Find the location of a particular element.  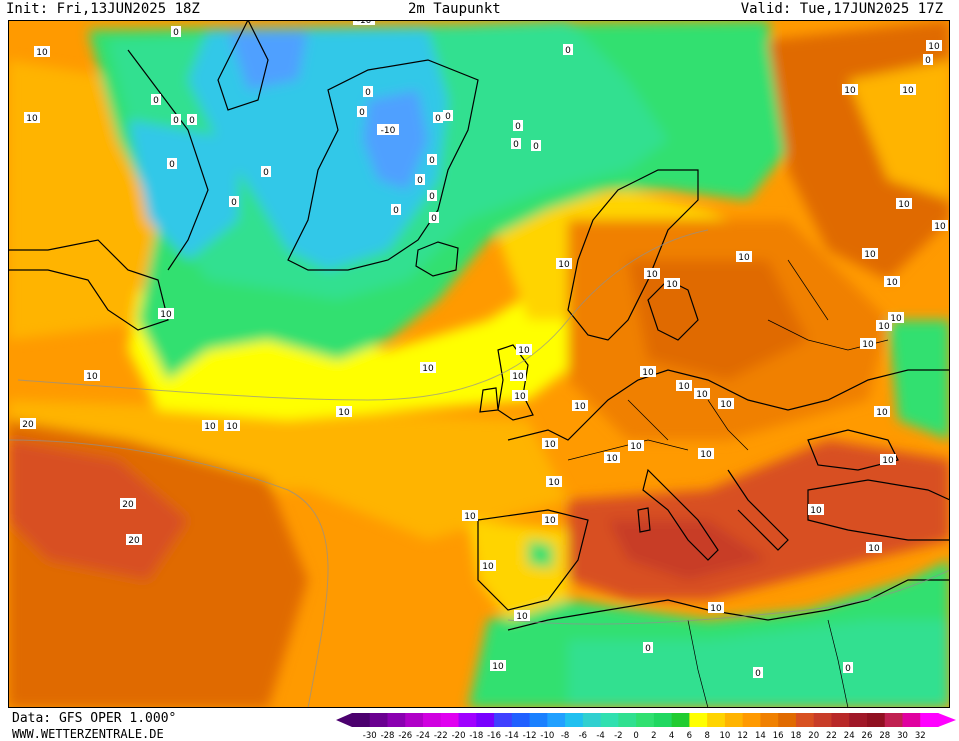

init-time: Init: Fri,13JUN2025 18Z is located at coordinates (103, 9).